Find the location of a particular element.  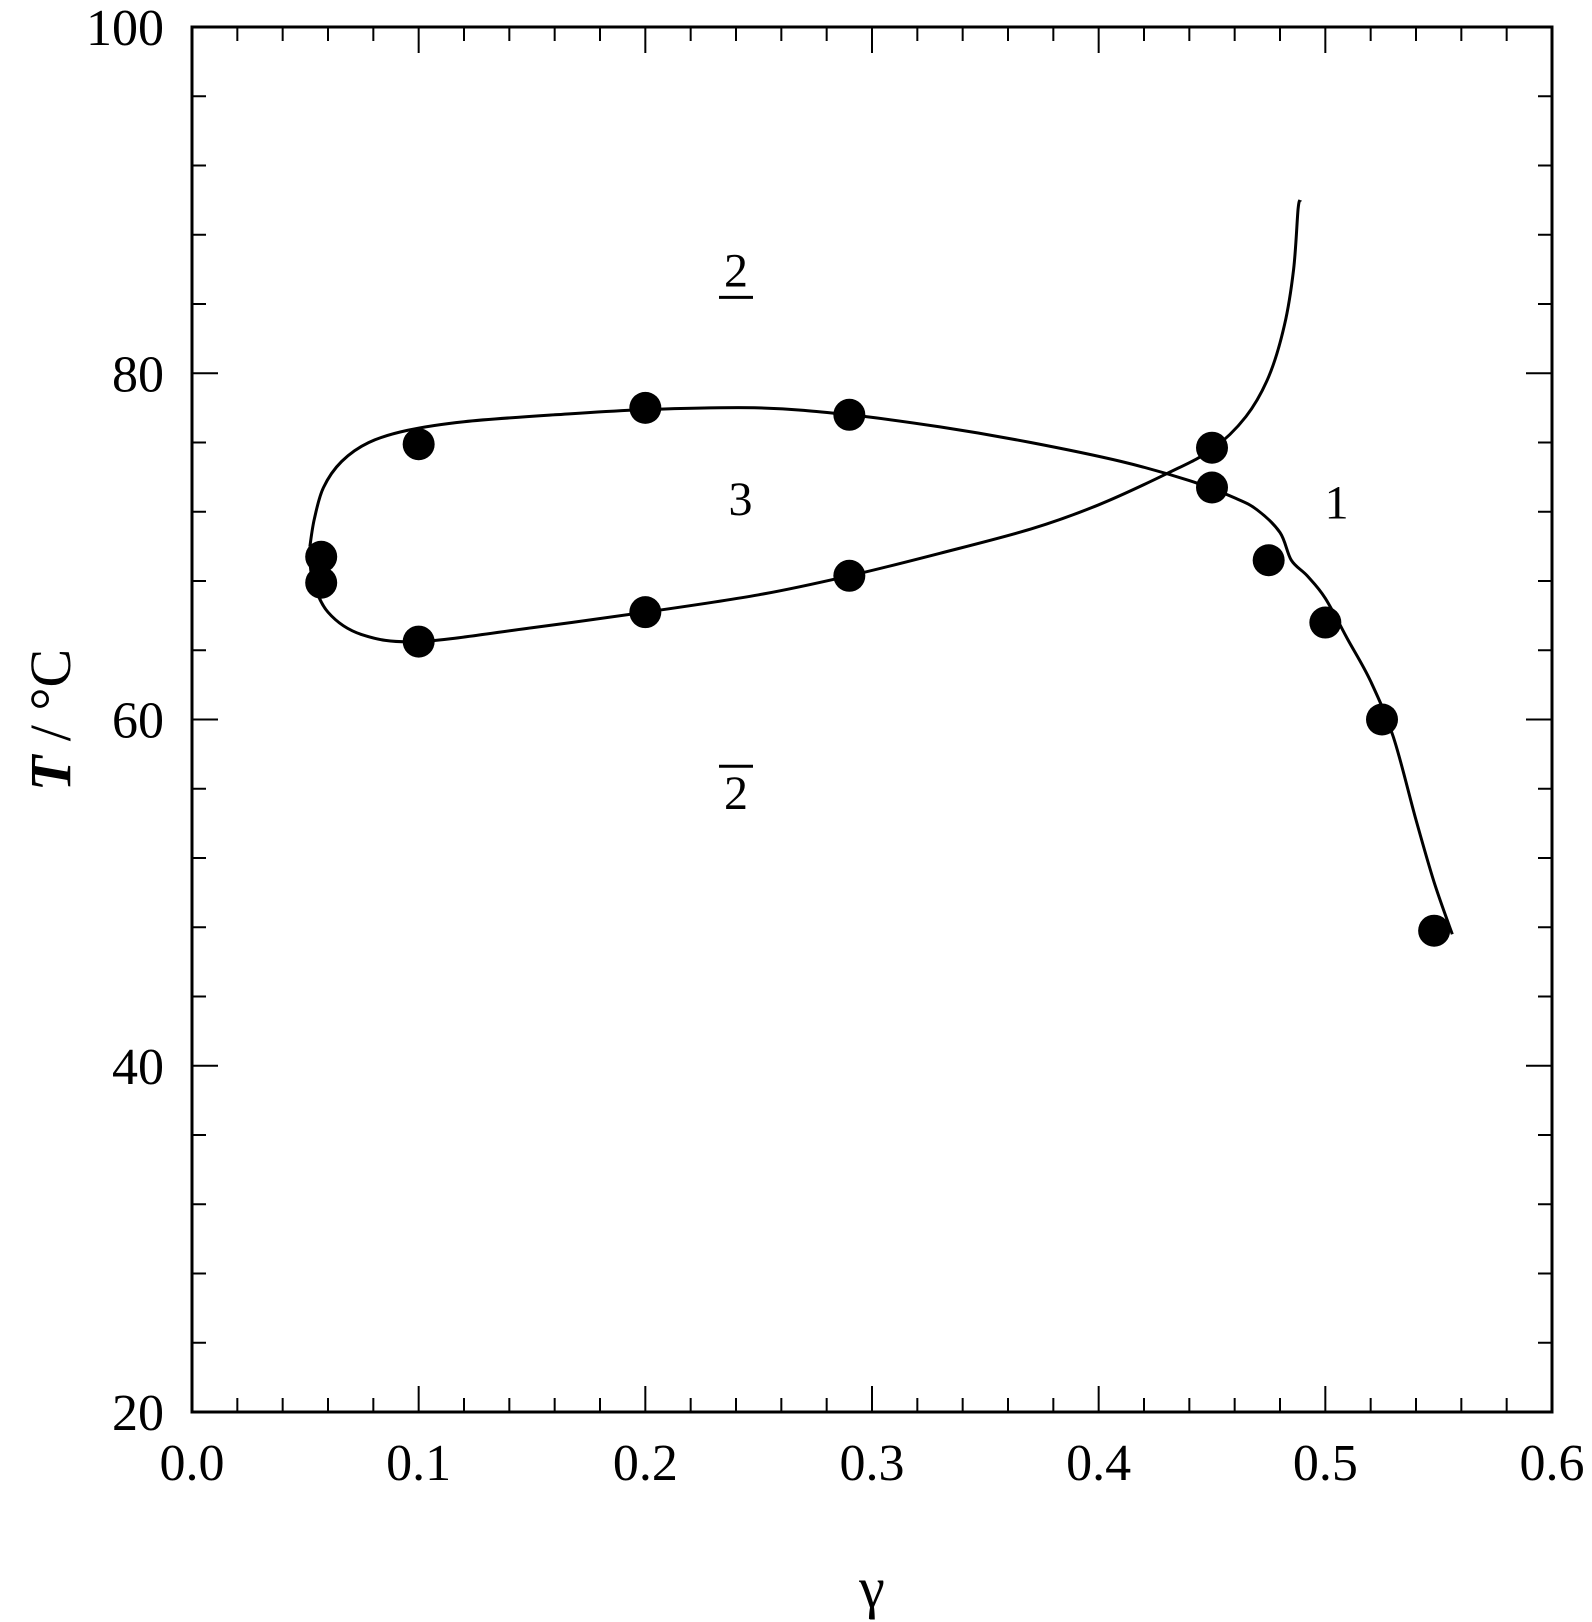

y-tick-label: 40 is located at coordinates (138, 1067).